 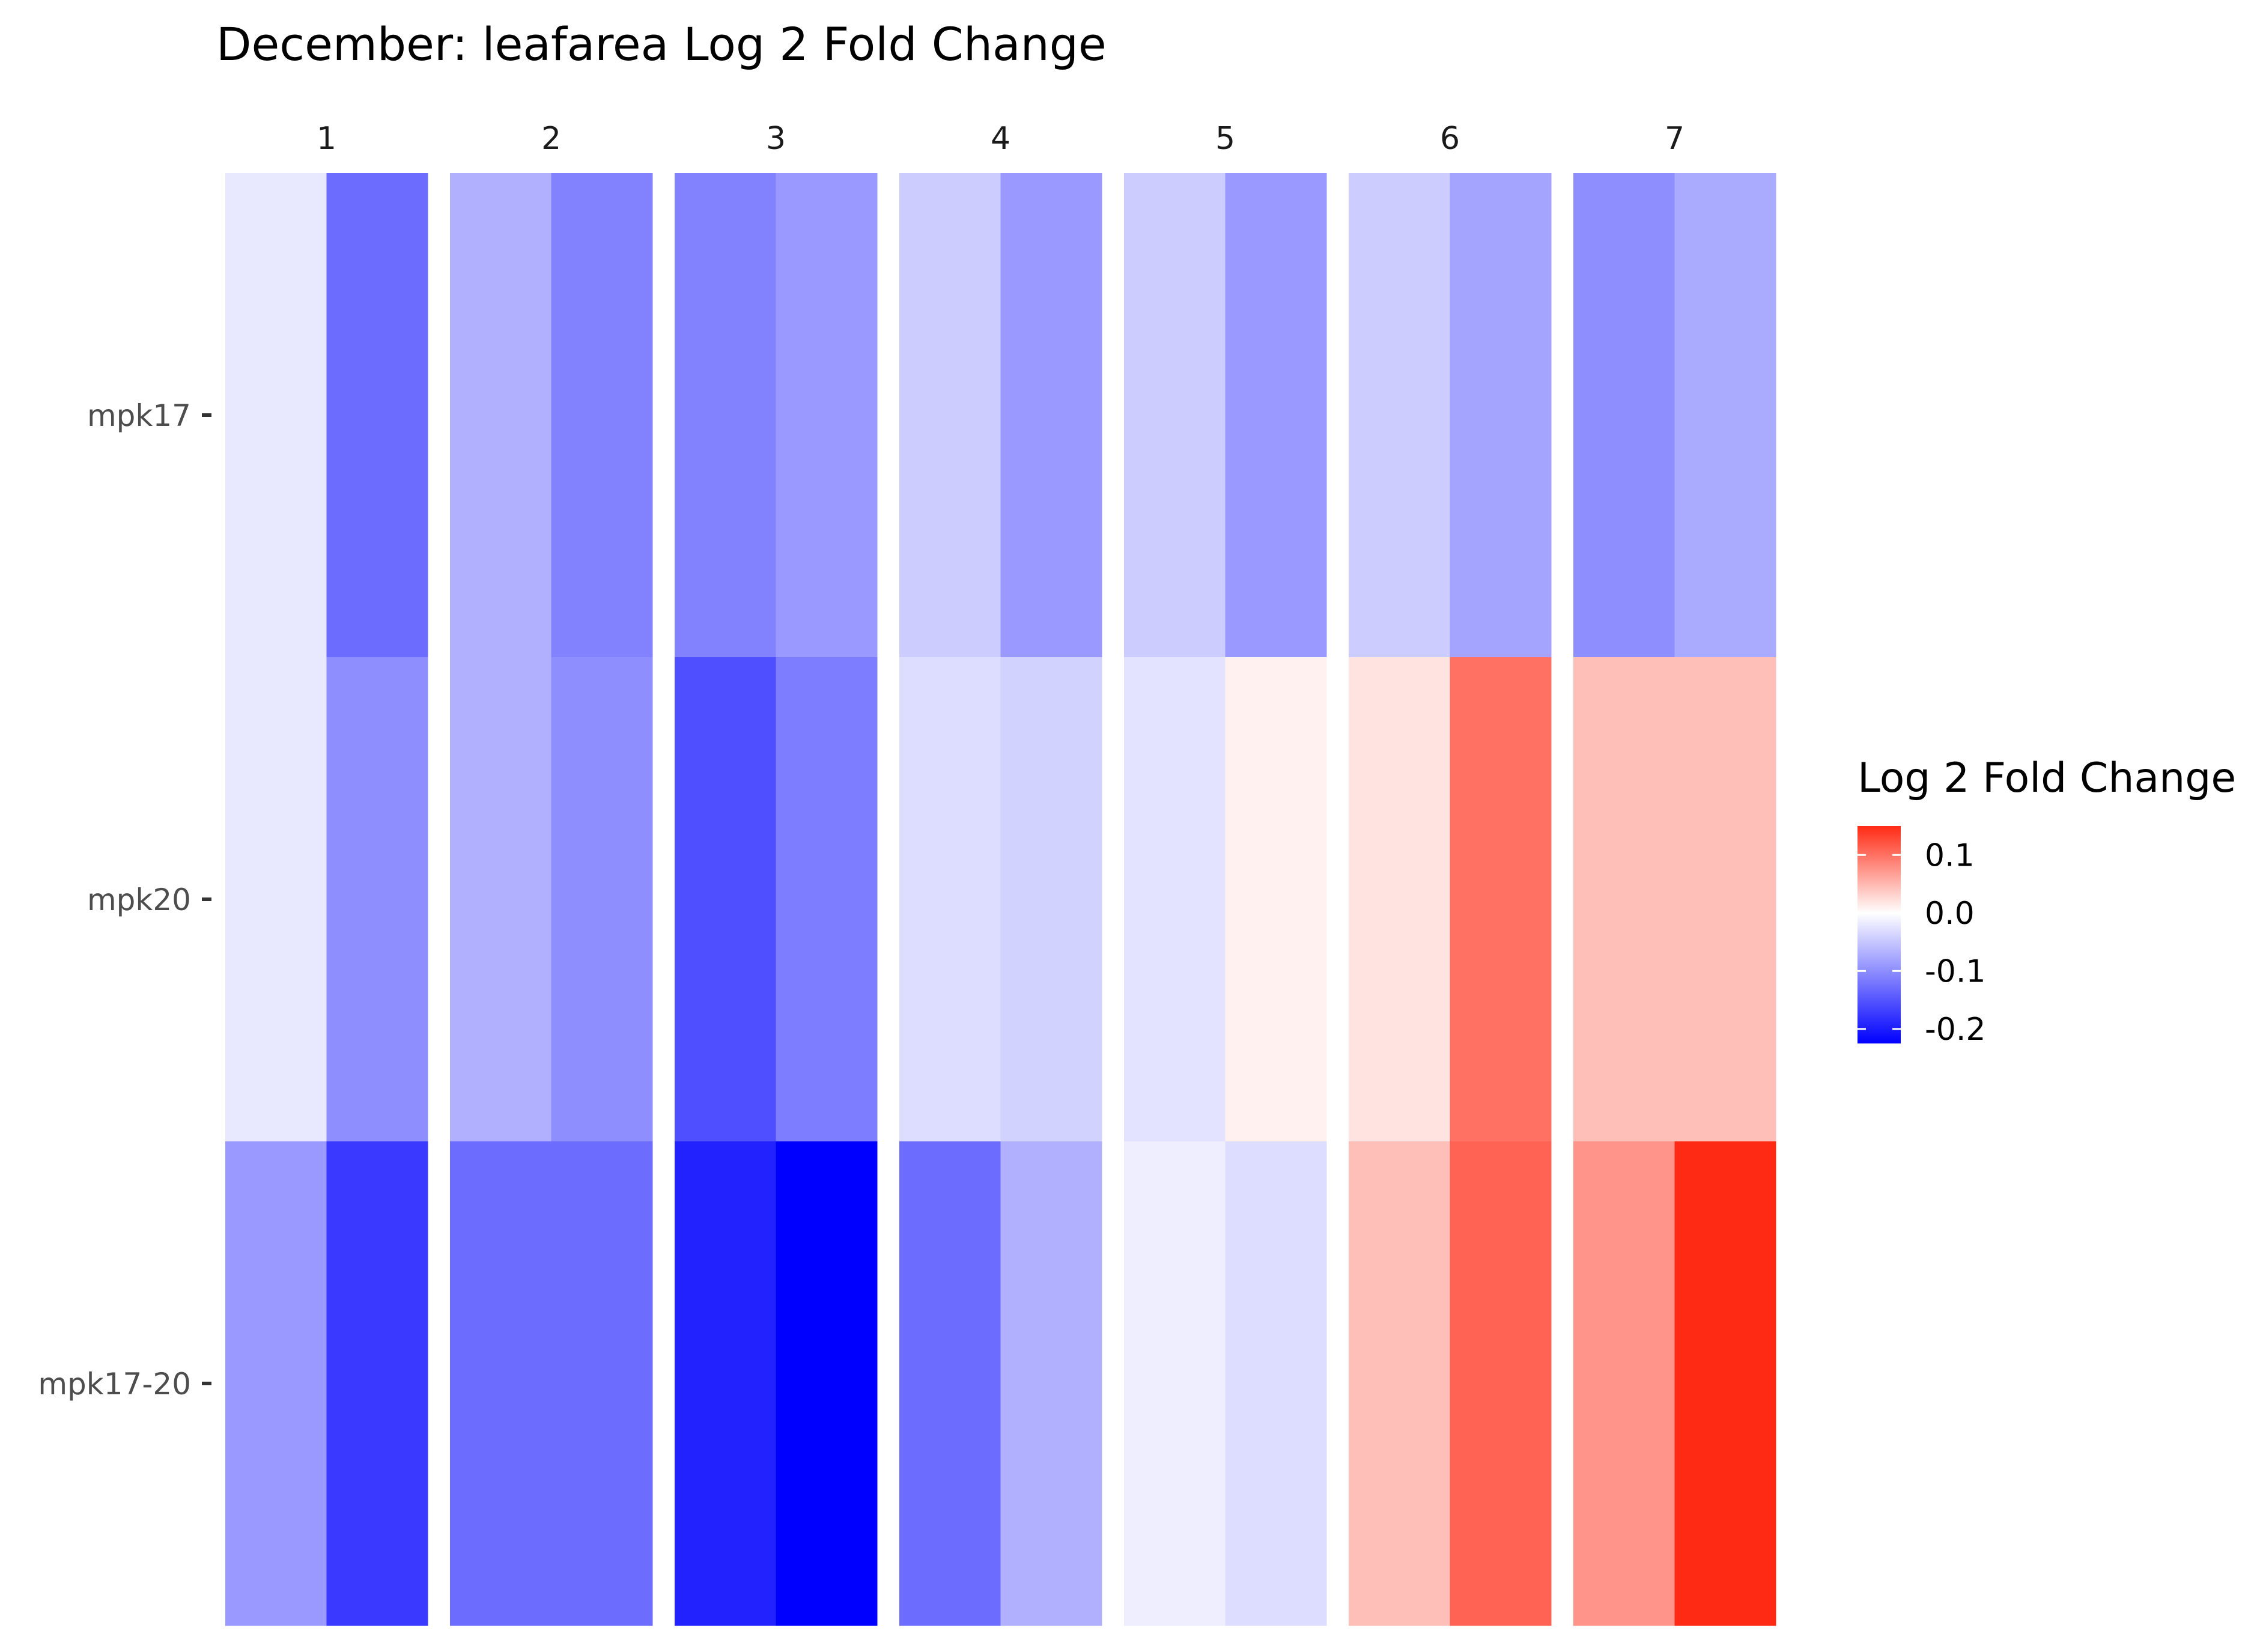 I want to click on cell-mpk20-facet5-col2, so click(x=1276, y=900).